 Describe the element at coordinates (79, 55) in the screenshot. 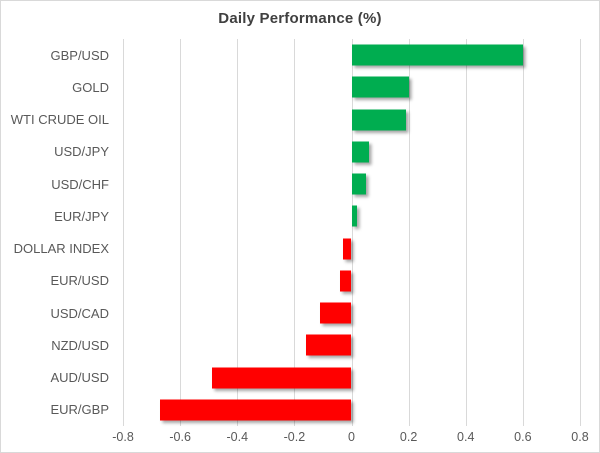

I see `category-label-gbp-usd: GBP/USD` at that location.